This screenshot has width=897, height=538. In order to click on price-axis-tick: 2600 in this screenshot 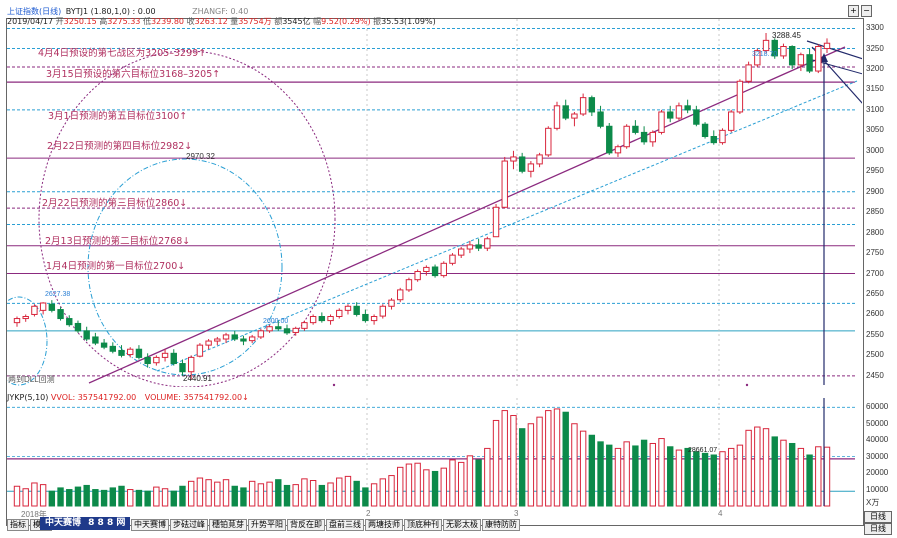, I will do `click(875, 314)`.